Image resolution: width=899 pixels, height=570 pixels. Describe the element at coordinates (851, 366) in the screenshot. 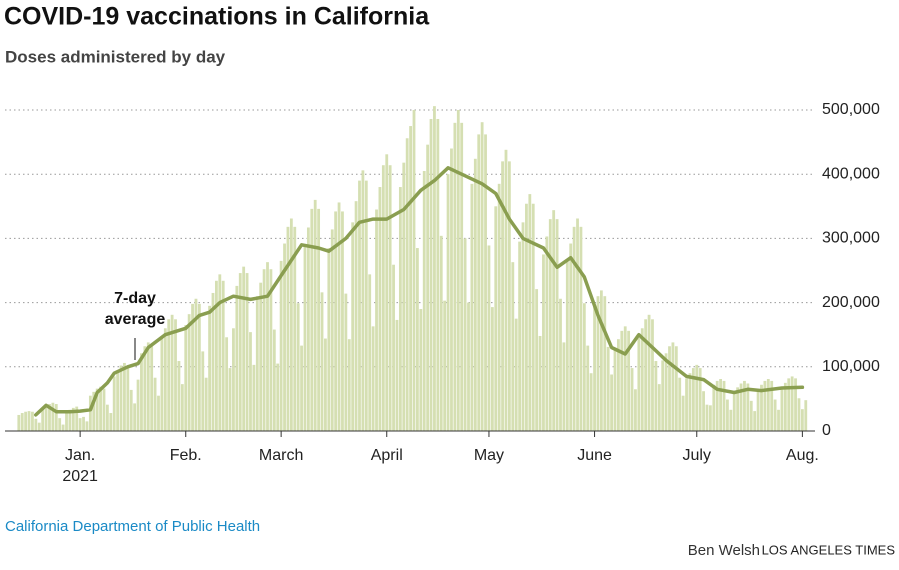

I see `y-tick-label: 100,000` at that location.